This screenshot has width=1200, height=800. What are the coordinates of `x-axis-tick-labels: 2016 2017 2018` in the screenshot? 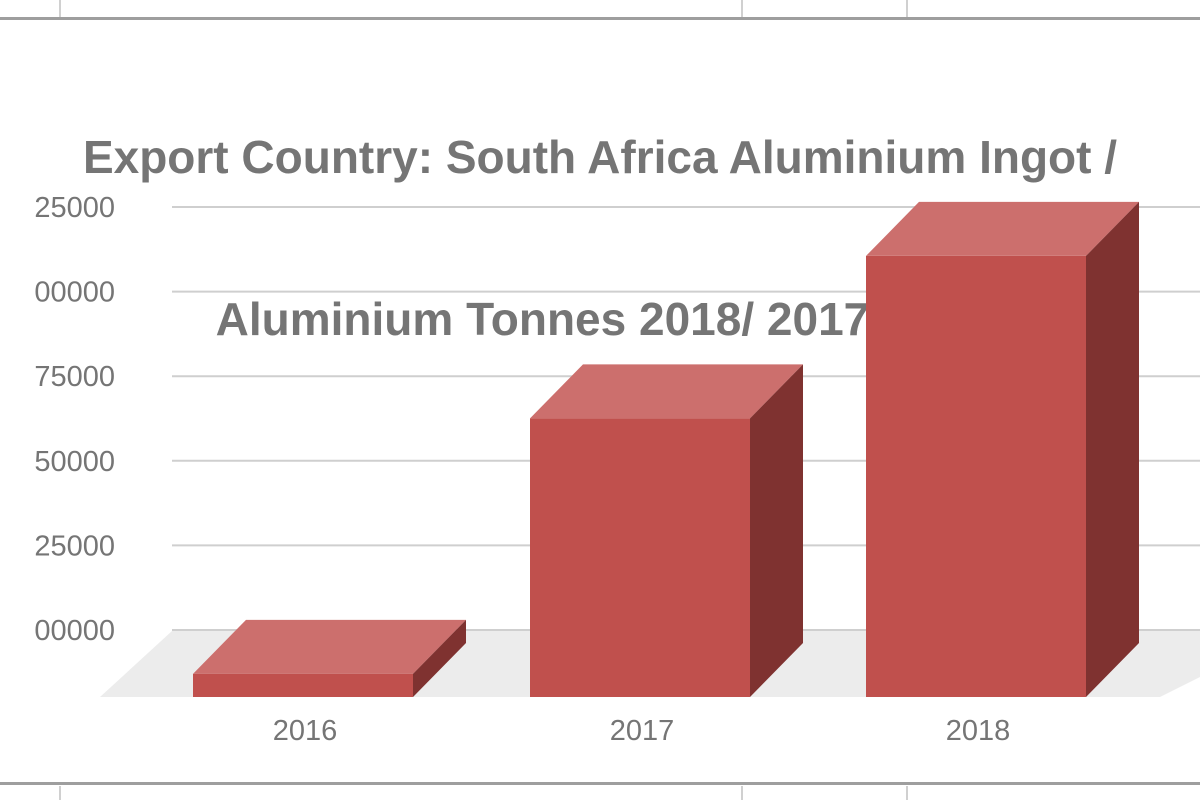 It's located at (642, 731).